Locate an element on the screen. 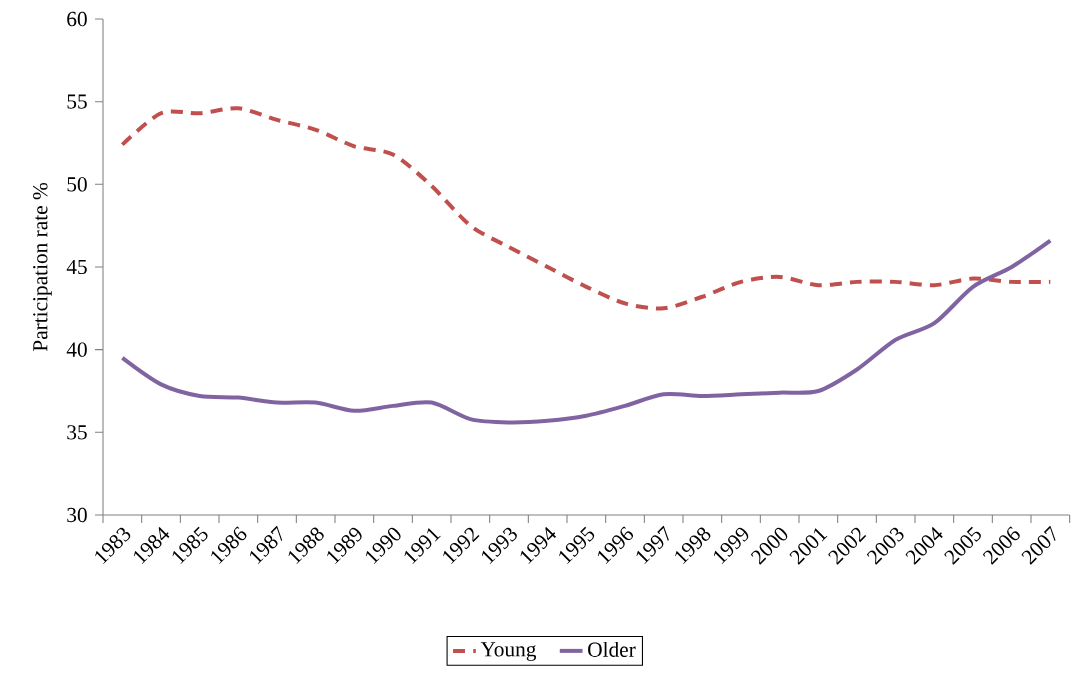 The width and height of the screenshot is (1075, 682). y-tick-label: 40 is located at coordinates (76, 349).